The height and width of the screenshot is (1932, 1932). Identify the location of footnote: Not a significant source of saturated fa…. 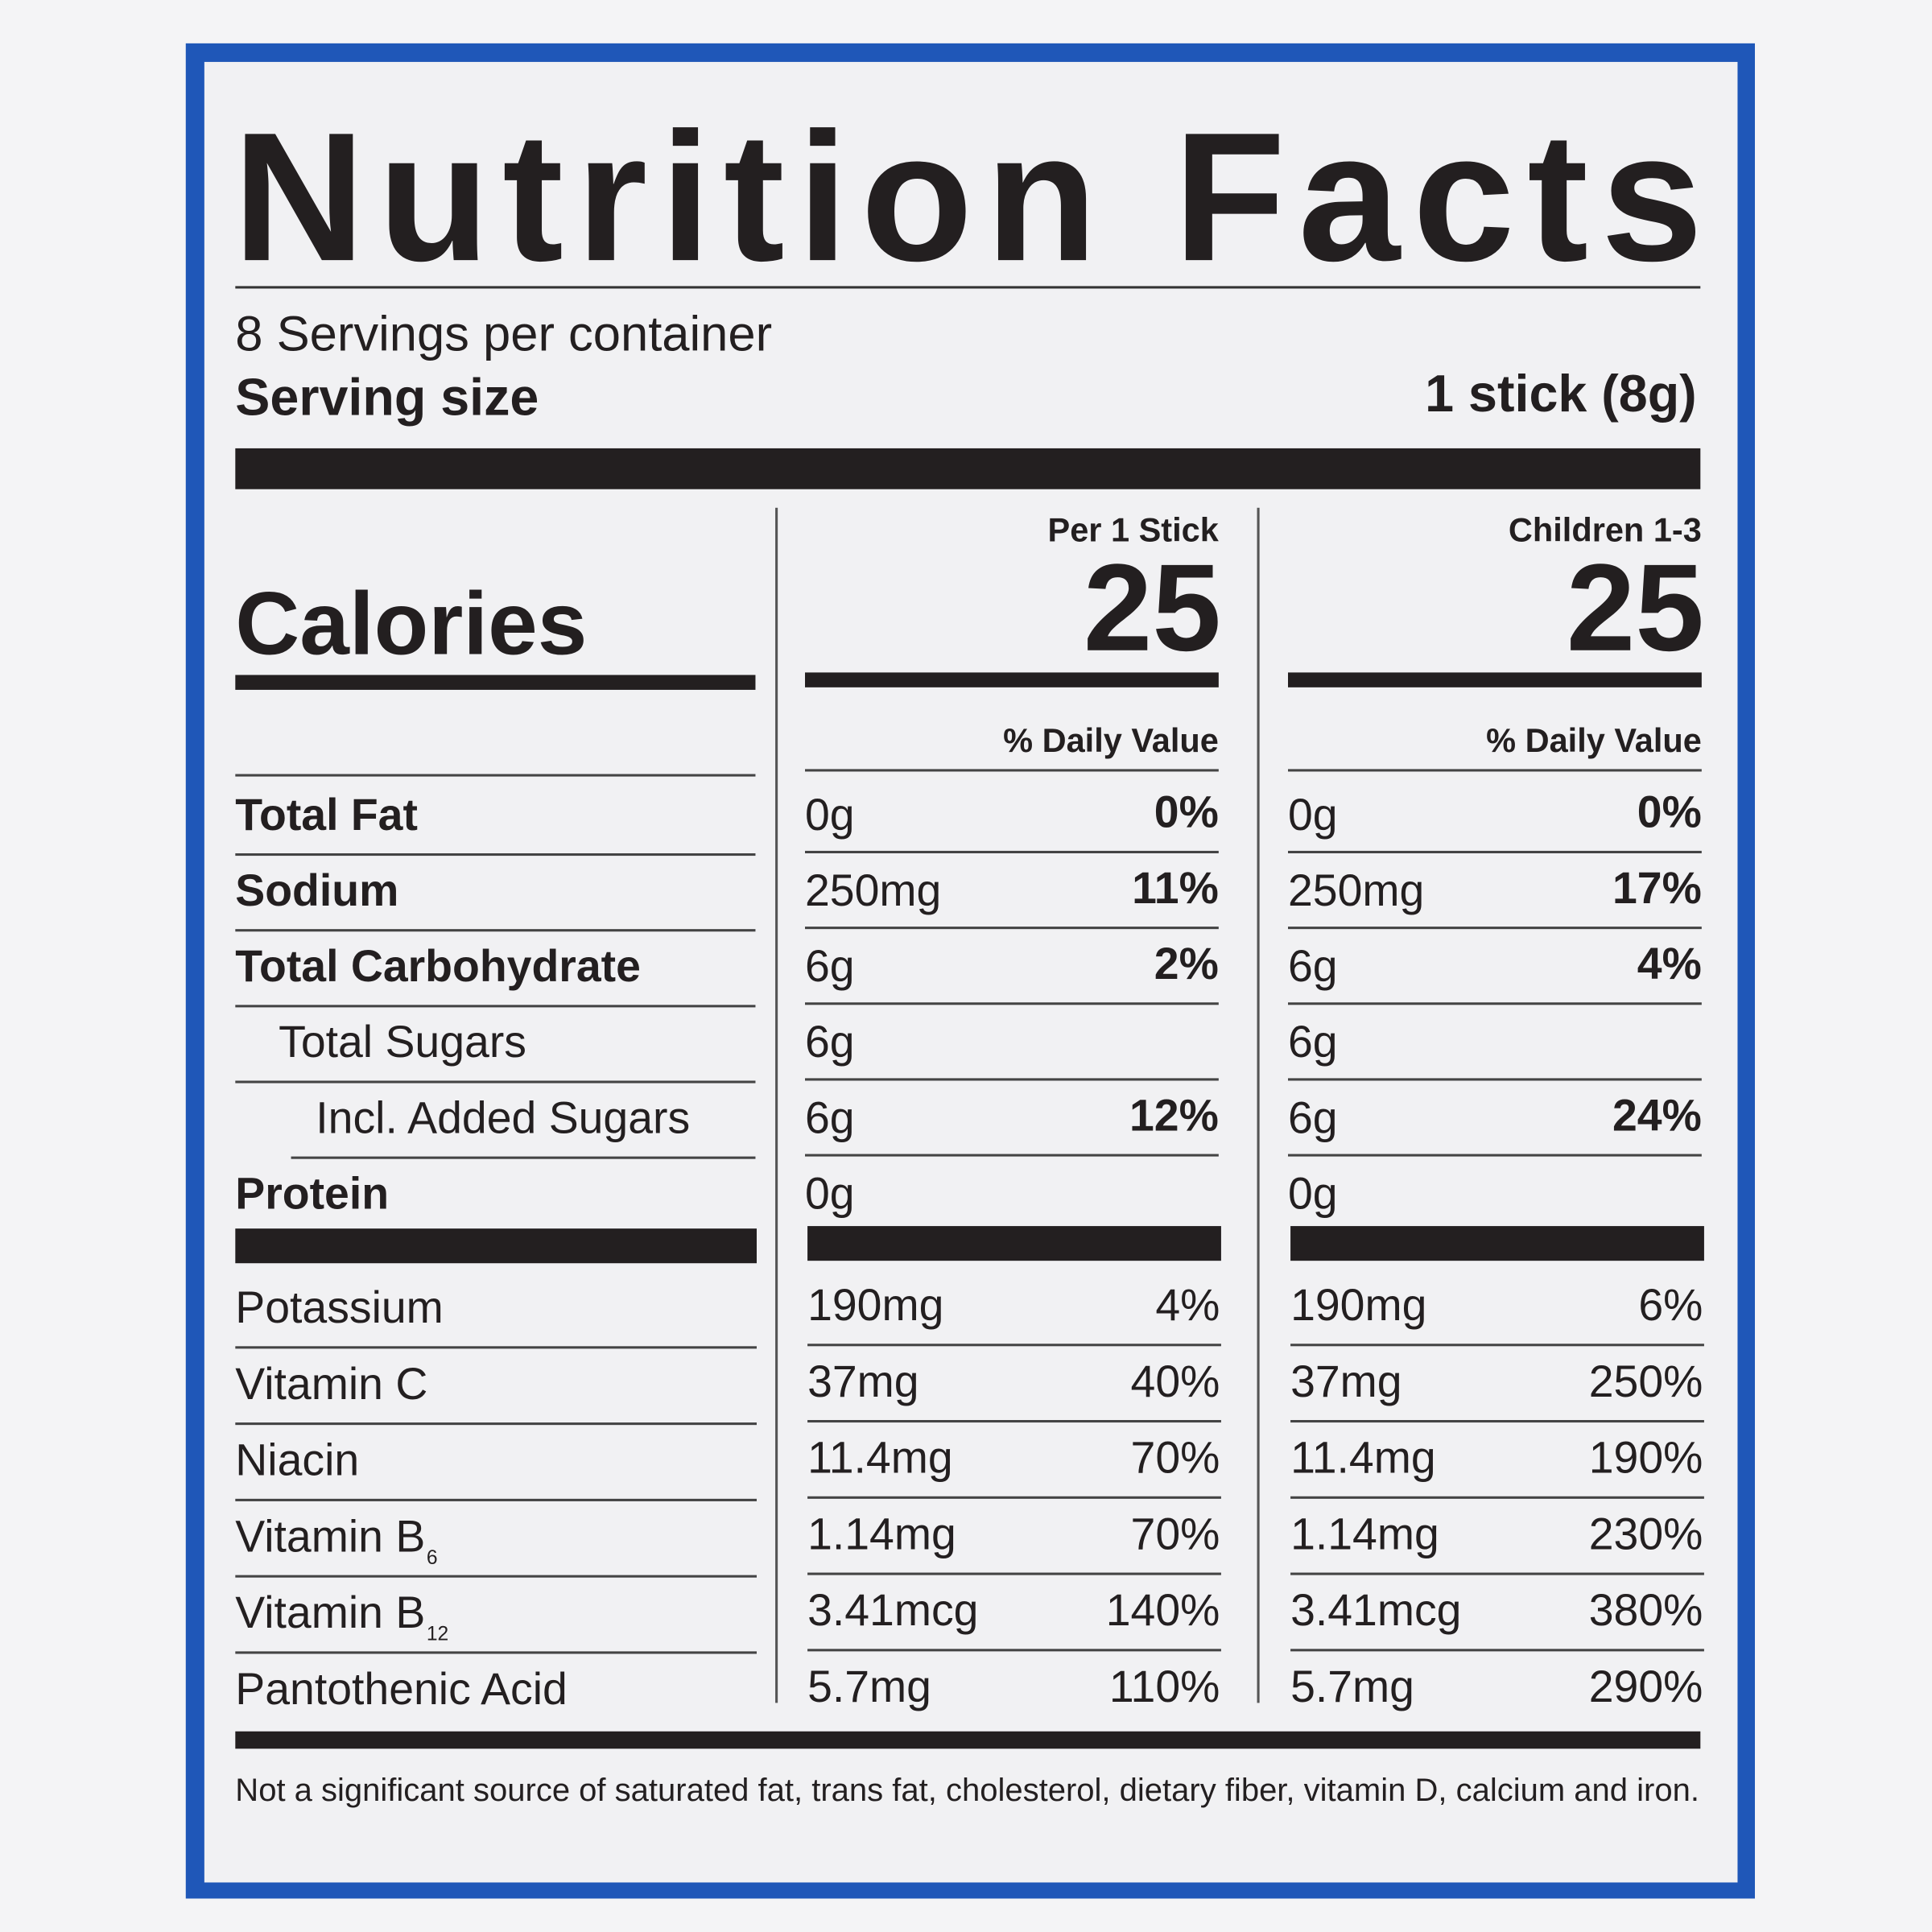
(967, 1790).